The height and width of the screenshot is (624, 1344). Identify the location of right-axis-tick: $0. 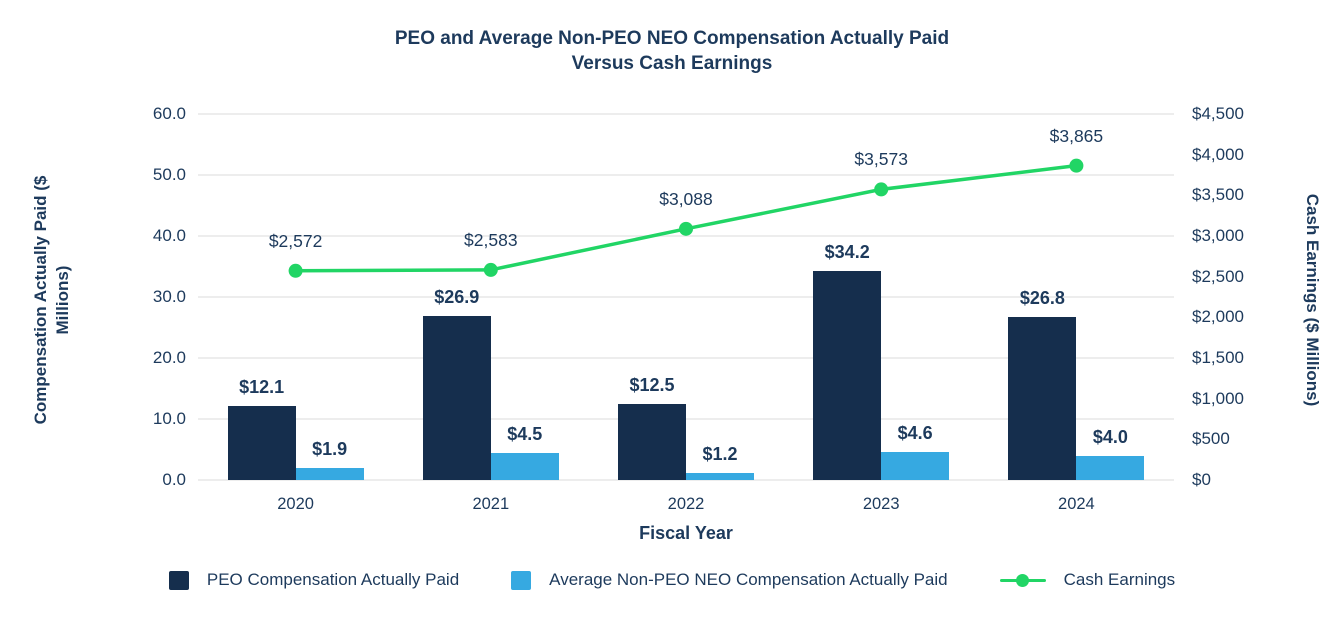
(1201, 479).